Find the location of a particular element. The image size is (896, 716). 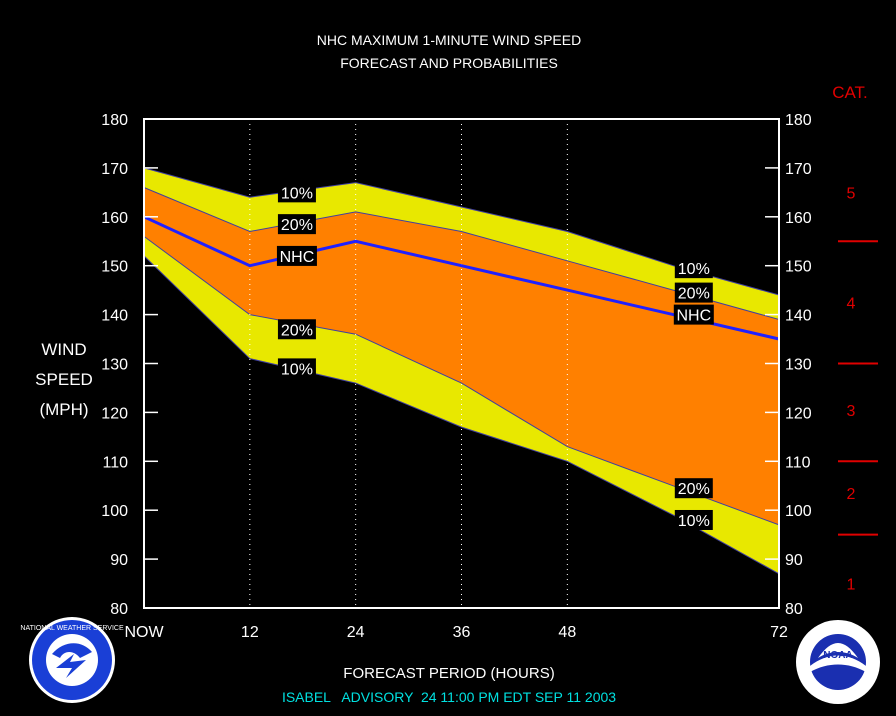

y-tick-label-left: 170 is located at coordinates (114, 169).